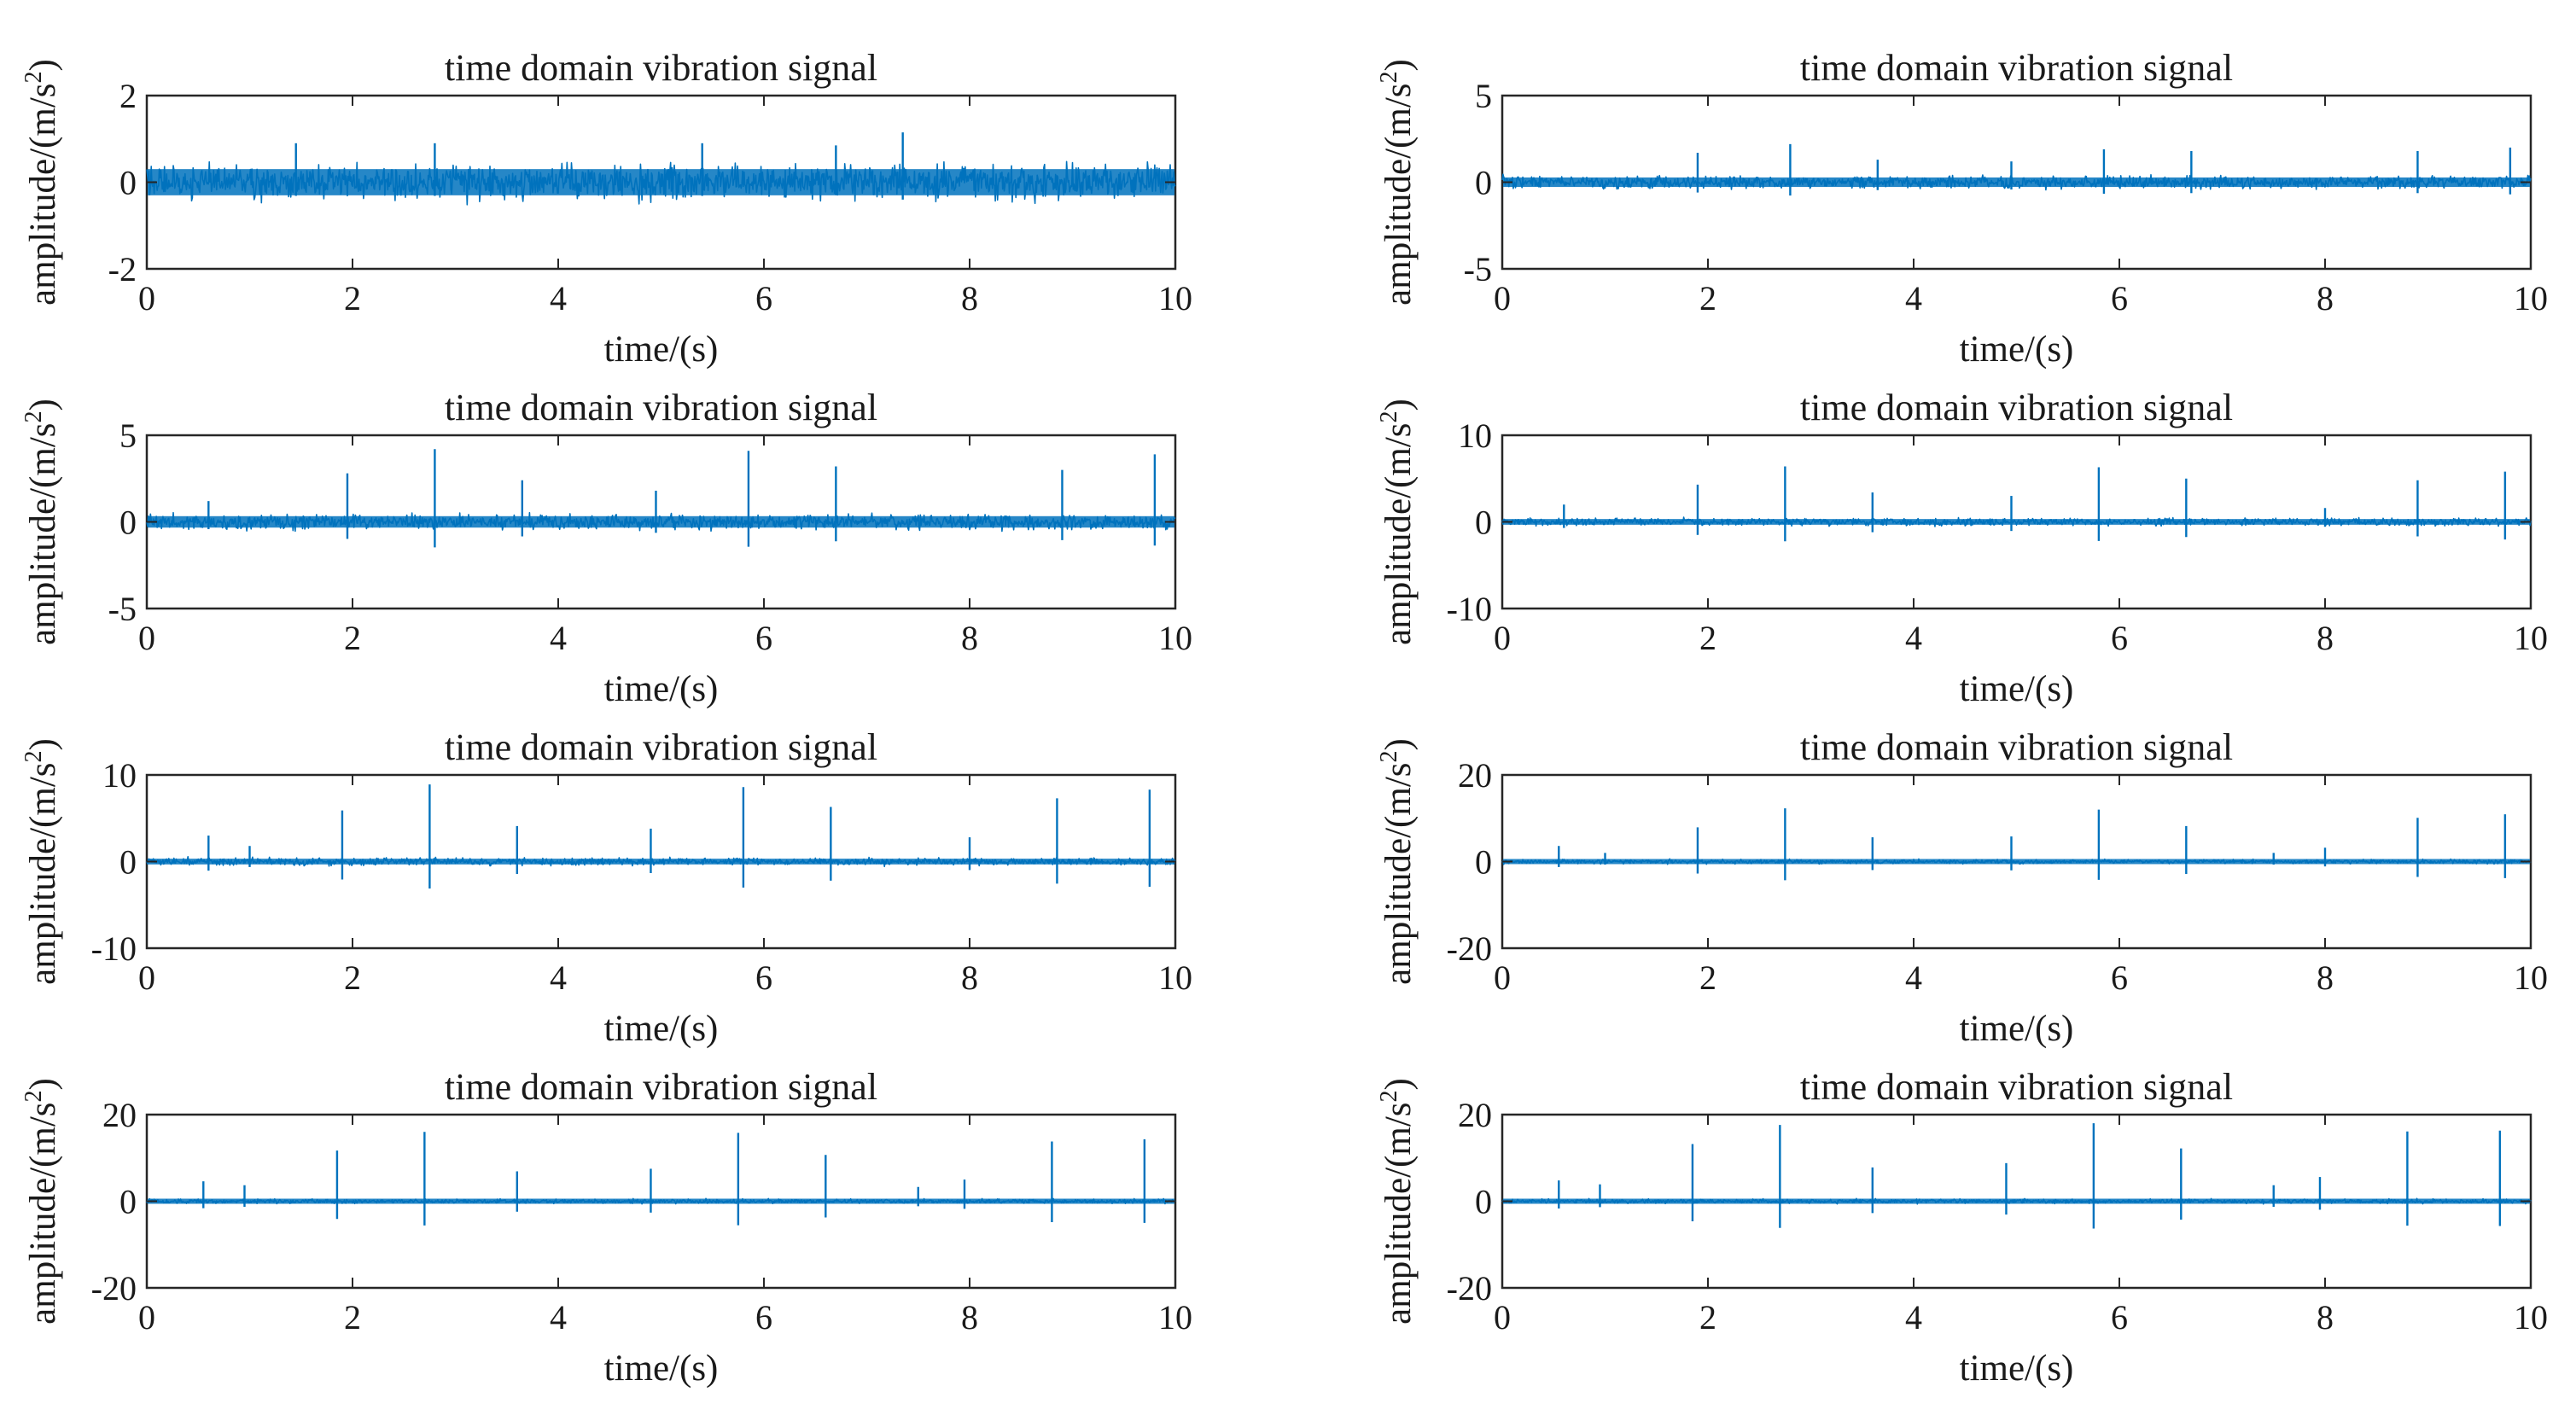 The height and width of the screenshot is (1421, 2576). What do you see at coordinates (122, 269) in the screenshot?
I see `y-tick-label: -2` at bounding box center [122, 269].